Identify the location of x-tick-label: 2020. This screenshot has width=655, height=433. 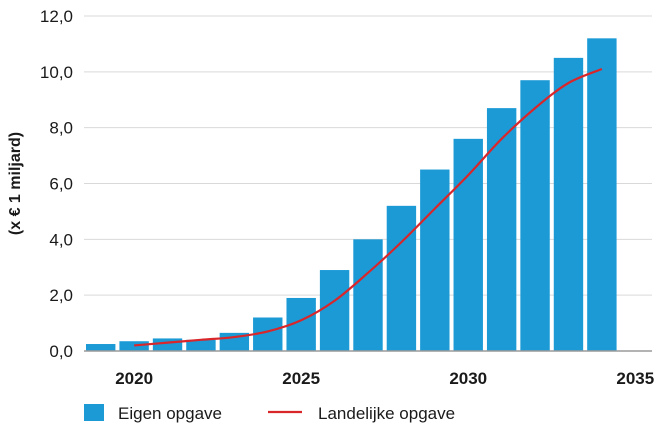
(134, 378).